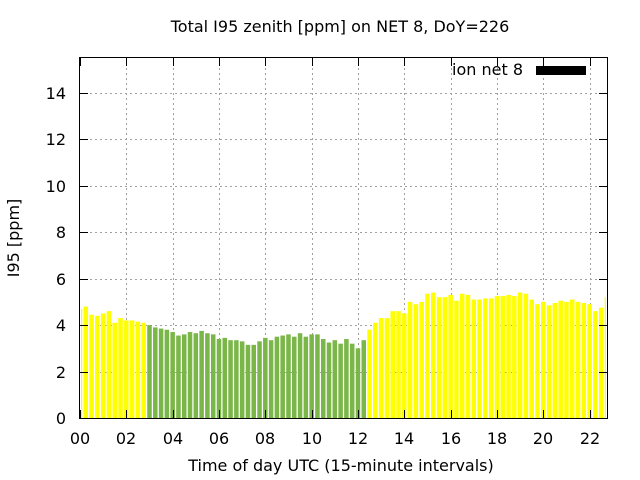  Describe the element at coordinates (61, 372) in the screenshot. I see `y-tick-label: 2` at that location.